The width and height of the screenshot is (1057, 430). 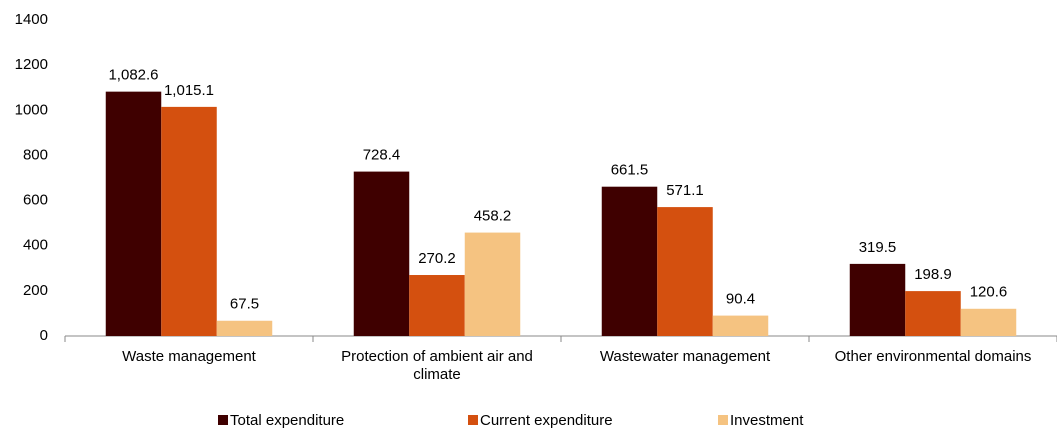 What do you see at coordinates (437, 365) in the screenshot?
I see `x-tick-label: Protection of ambient air and climate` at bounding box center [437, 365].